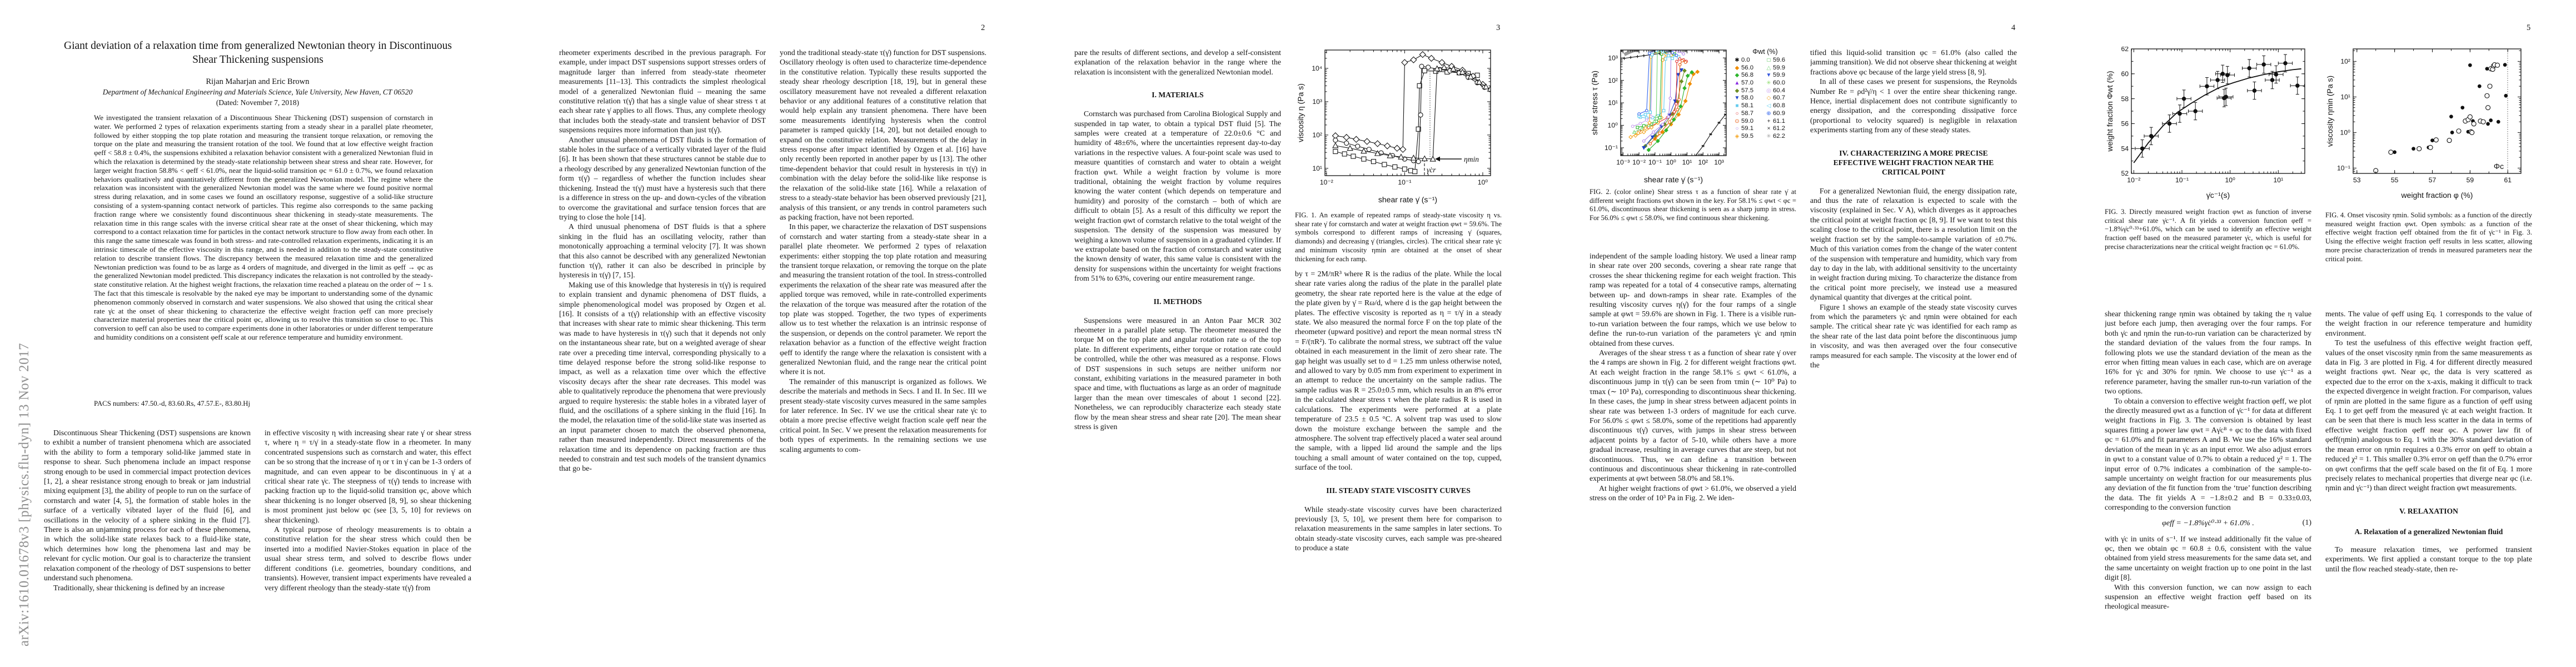 Image resolution: width=2576 pixels, height=667 pixels. I want to click on phi-c-annotation: Φc, so click(2499, 166).